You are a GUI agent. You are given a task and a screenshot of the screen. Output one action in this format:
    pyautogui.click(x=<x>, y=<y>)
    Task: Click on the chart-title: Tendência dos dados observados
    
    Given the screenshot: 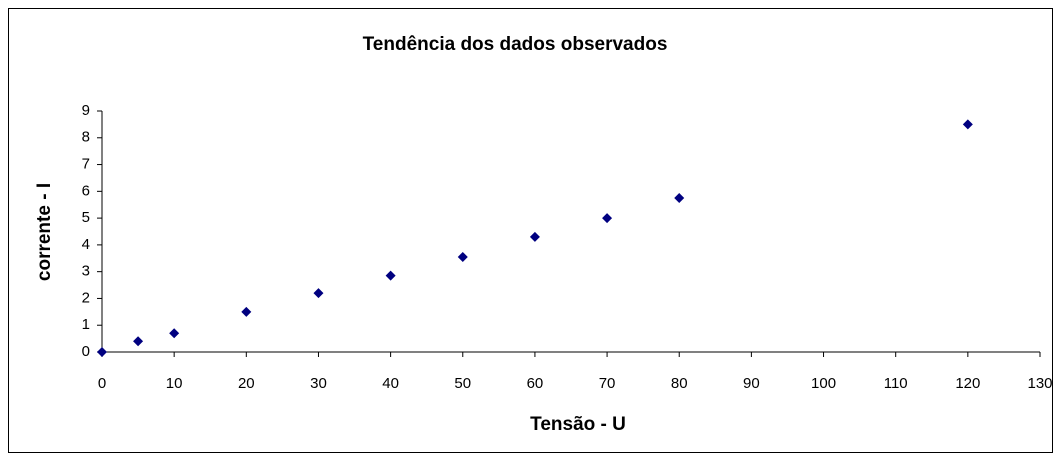 What is the action you would take?
    pyautogui.click(x=515, y=44)
    